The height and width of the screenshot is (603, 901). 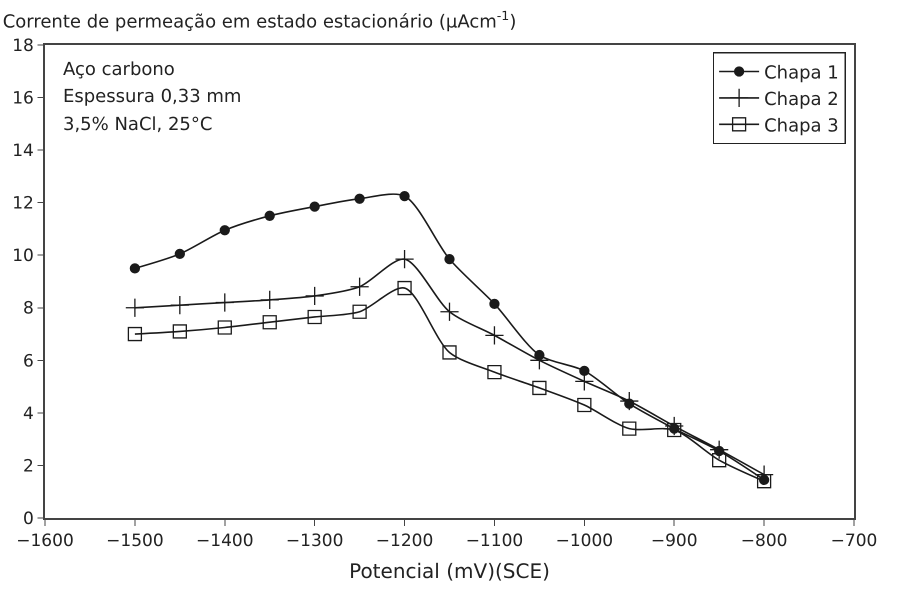 What do you see at coordinates (119, 69) in the screenshot?
I see `annotation: Aço carbono` at bounding box center [119, 69].